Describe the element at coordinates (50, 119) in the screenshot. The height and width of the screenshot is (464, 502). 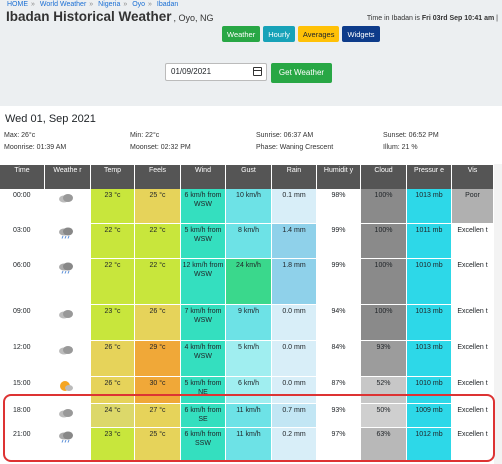
I see `day-title: Wed 01, Sep 2021` at that location.